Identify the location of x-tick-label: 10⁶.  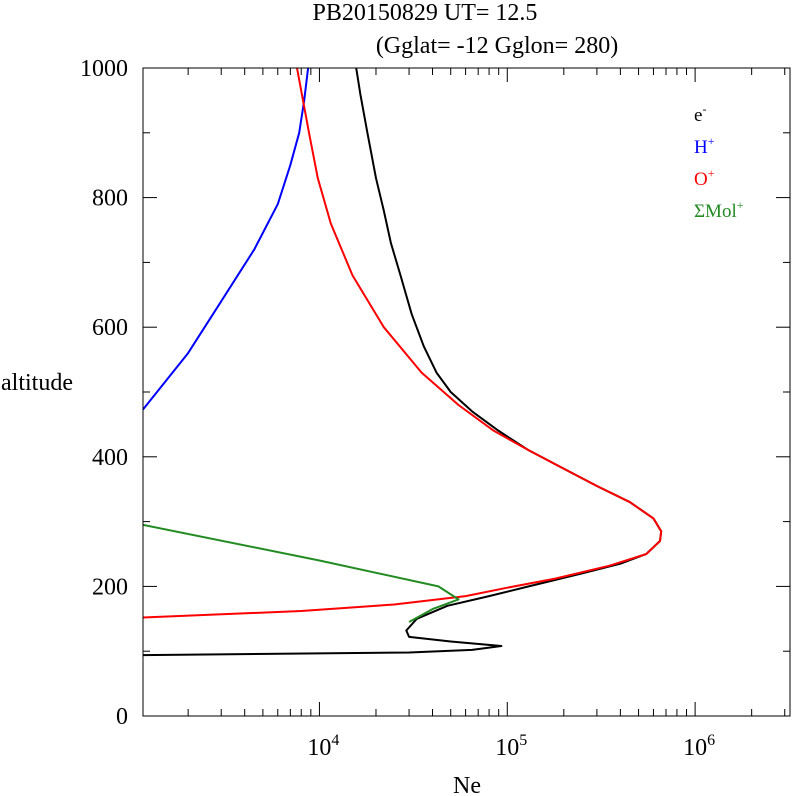
(699, 746).